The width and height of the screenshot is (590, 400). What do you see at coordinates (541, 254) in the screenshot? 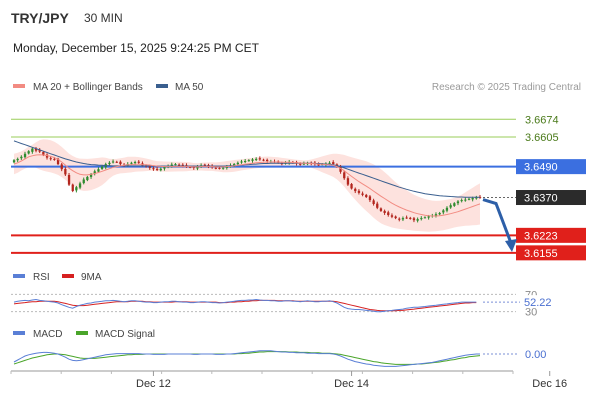
I see `support-label: 3.6155` at bounding box center [541, 254].